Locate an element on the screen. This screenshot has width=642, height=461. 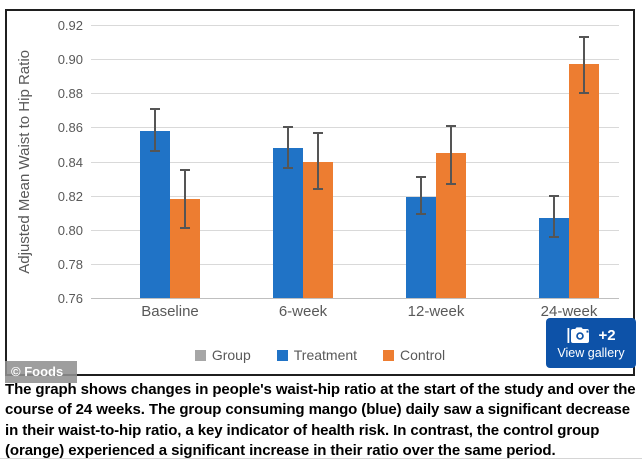
view-gallery-button: +2 View gallery is located at coordinates (591, 343).